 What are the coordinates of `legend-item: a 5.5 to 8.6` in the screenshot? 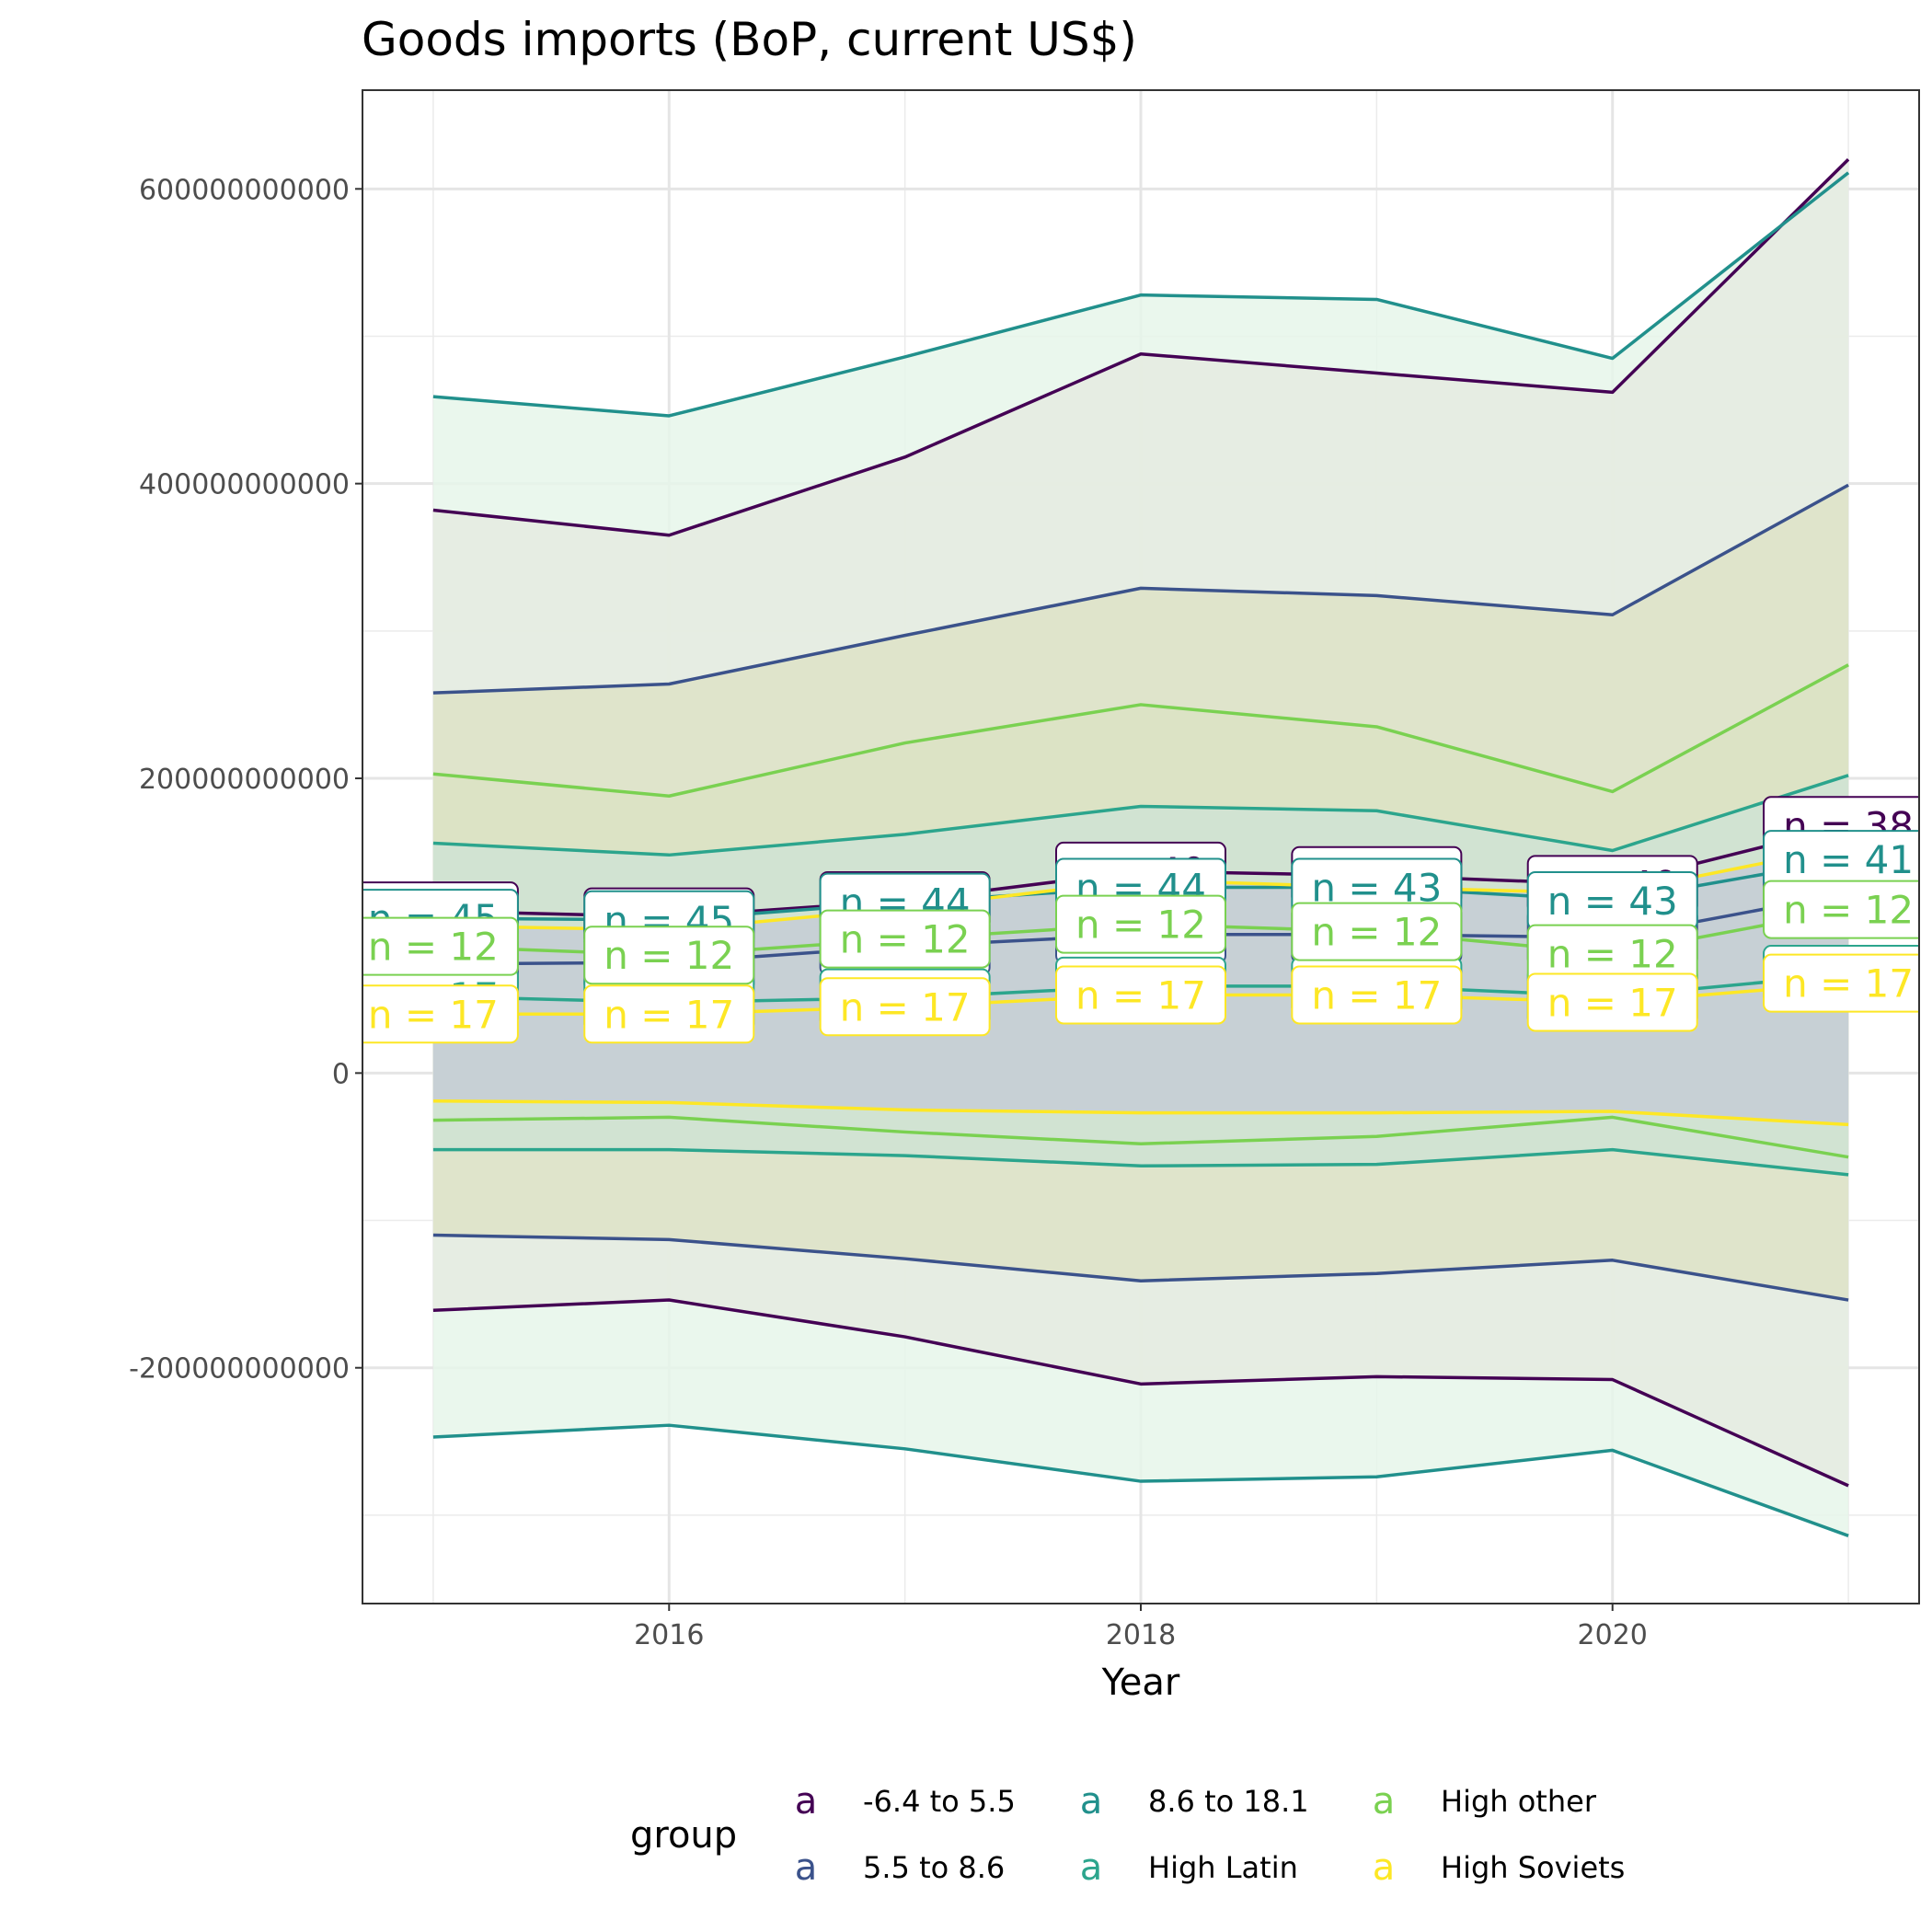 It's located at (900, 1867).